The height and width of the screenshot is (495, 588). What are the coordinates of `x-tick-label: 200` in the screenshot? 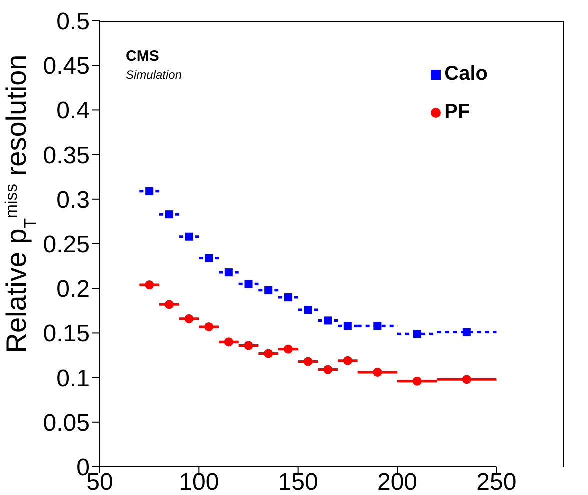 It's located at (397, 482).